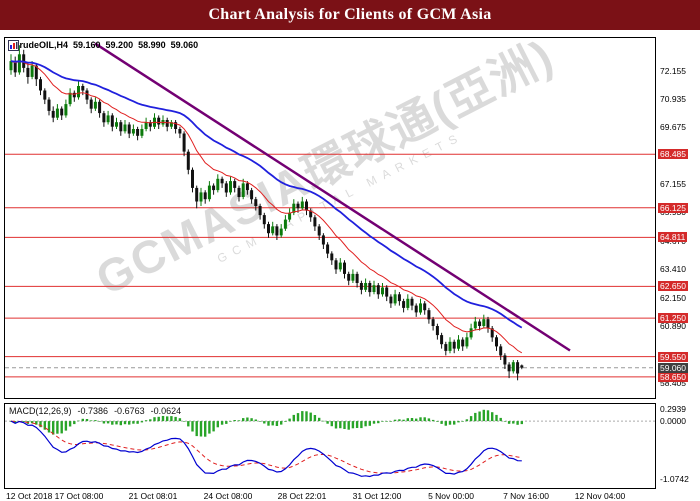 Image resolution: width=700 pixels, height=501 pixels. I want to click on time-label: 24 Oct 08:00, so click(228, 496).